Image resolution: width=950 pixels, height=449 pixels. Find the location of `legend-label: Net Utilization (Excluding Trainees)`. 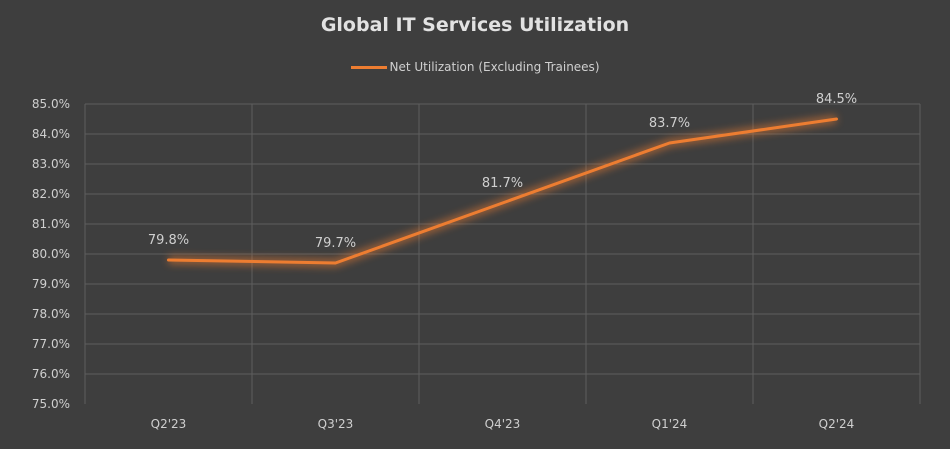

legend-label: Net Utilization (Excluding Trainees) is located at coordinates (494, 67).